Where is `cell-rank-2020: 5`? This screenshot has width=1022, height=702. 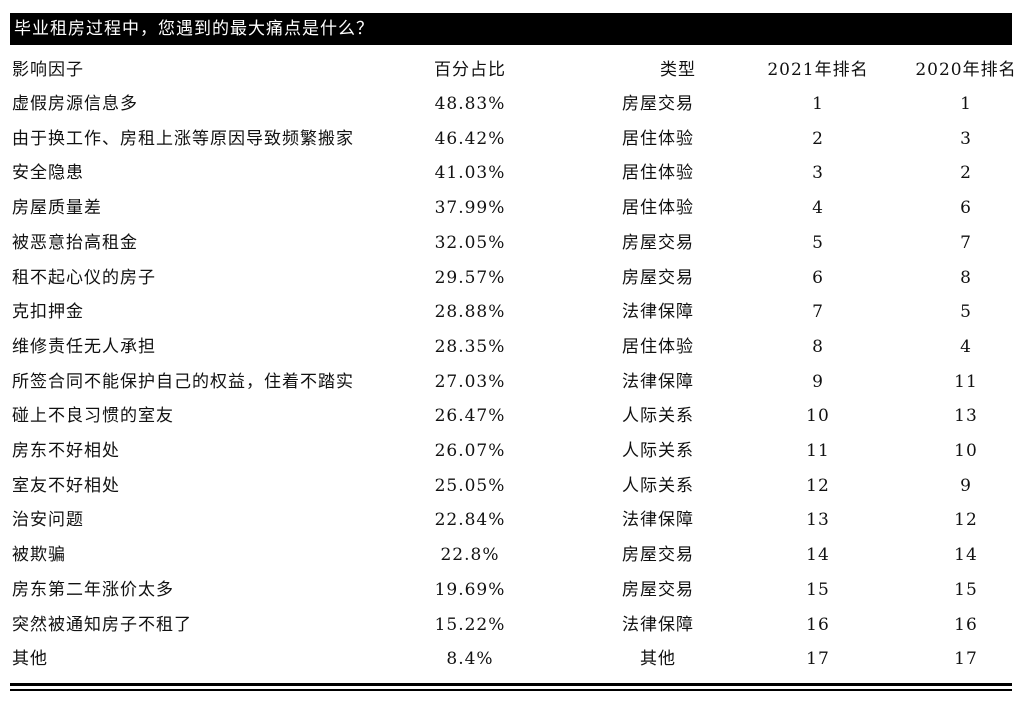
cell-rank-2020: 5 is located at coordinates (966, 312).